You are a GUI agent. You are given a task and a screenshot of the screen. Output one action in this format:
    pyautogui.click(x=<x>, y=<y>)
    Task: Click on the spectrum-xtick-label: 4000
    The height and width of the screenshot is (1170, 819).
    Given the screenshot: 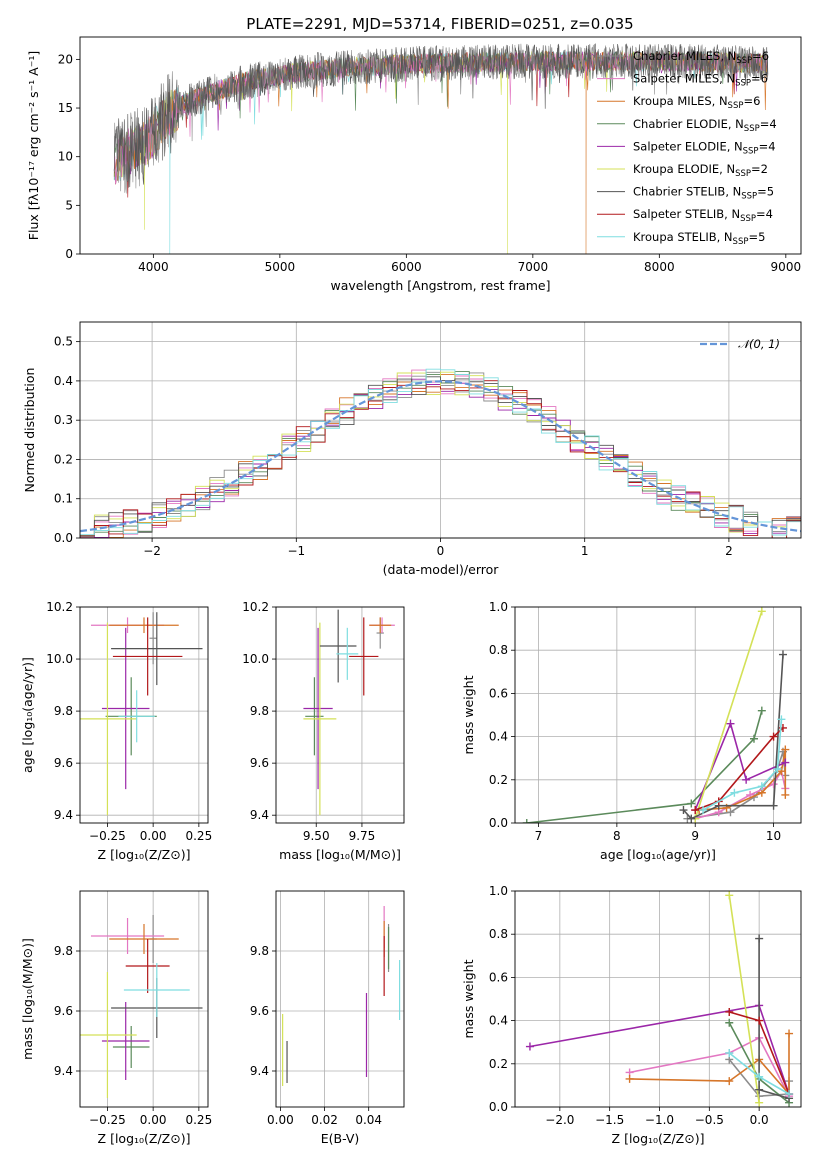 What is the action you would take?
    pyautogui.click(x=153, y=267)
    